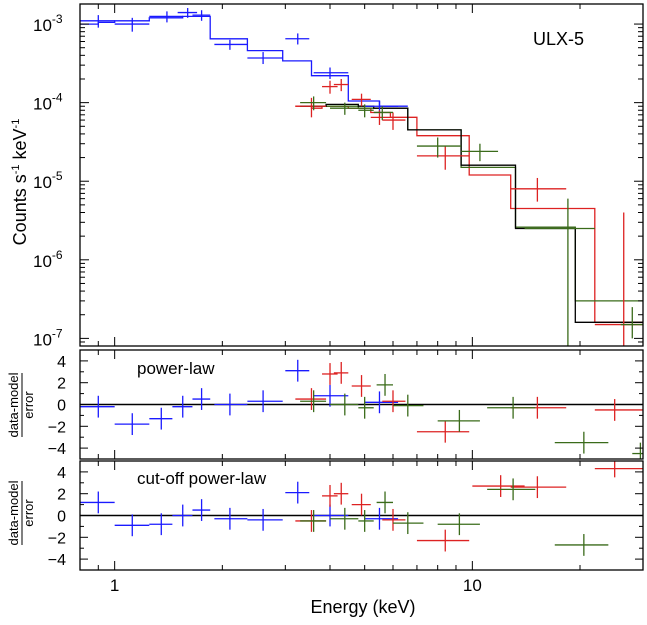  I want to click on y-tick-label: 10⁻⁴, so click(48, 102).